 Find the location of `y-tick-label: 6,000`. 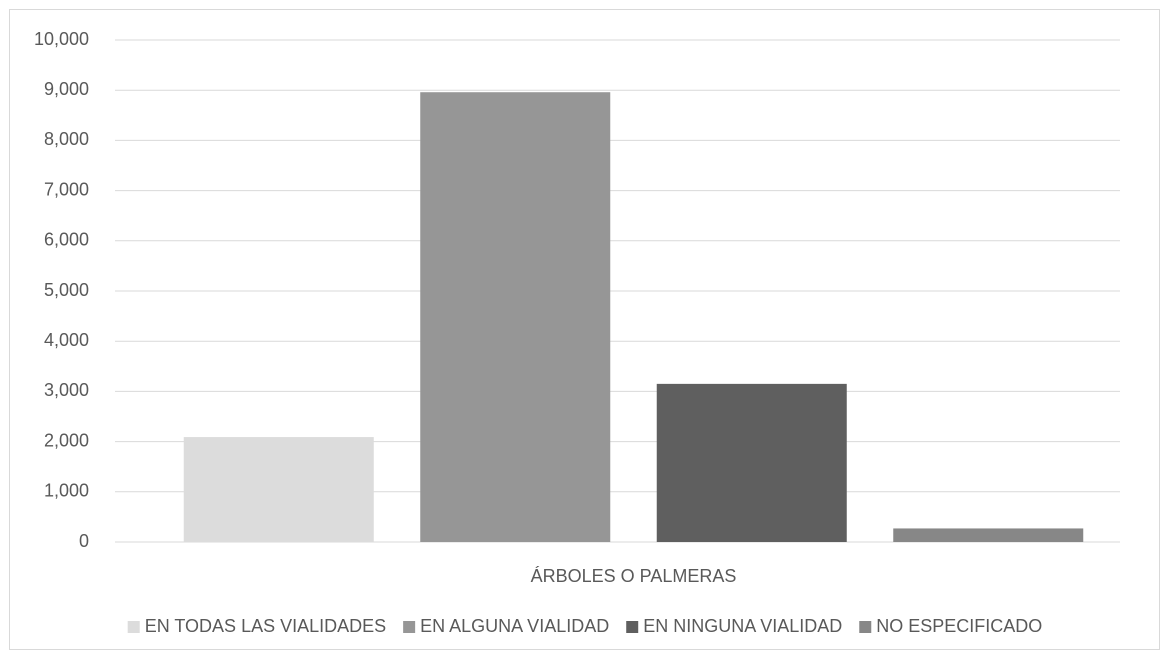

y-tick-label: 6,000 is located at coordinates (66, 240).